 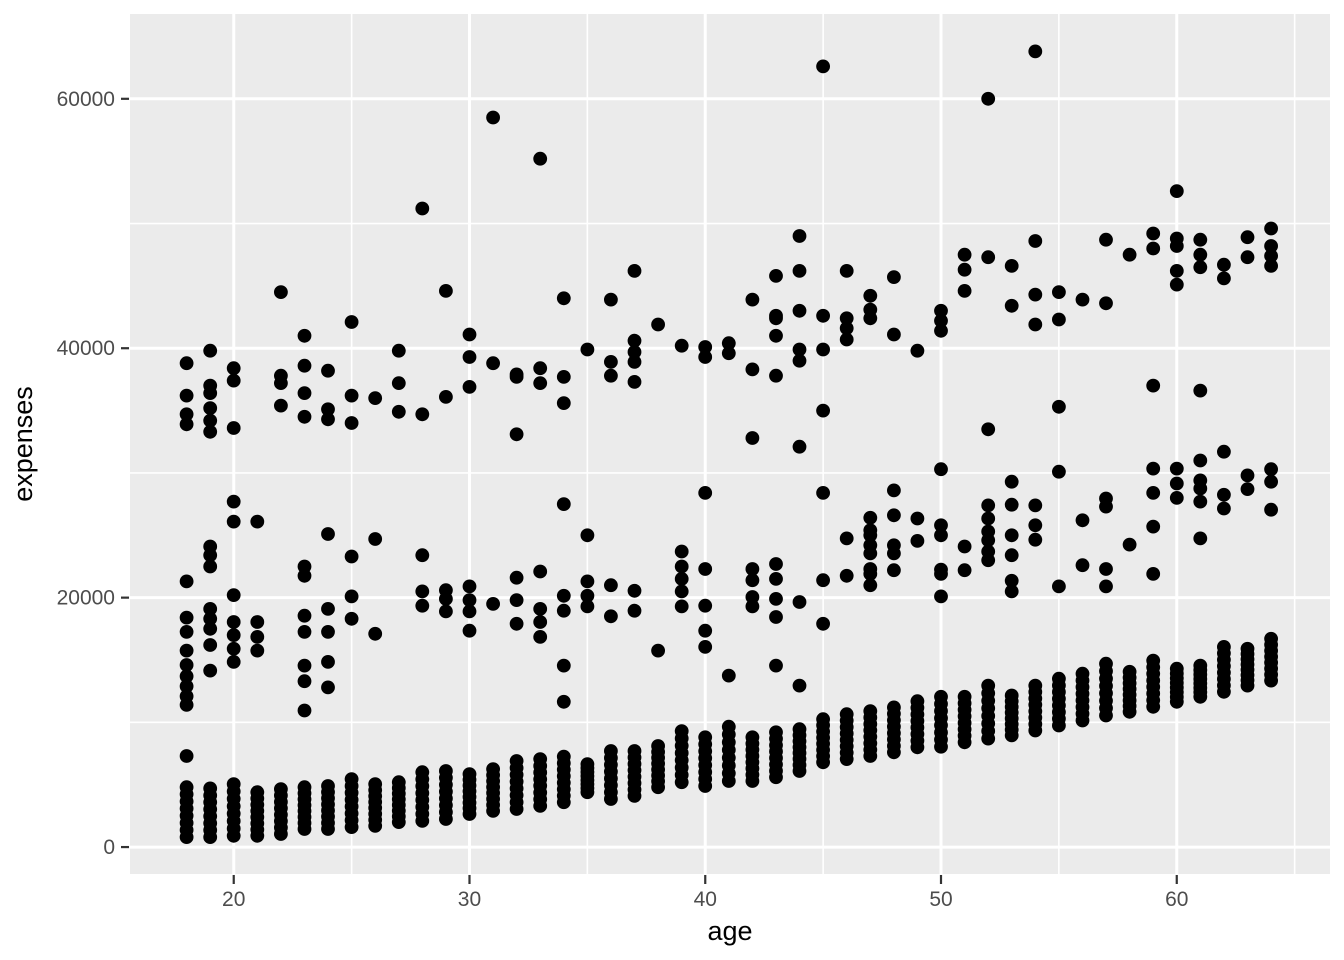 What do you see at coordinates (705, 899) in the screenshot?
I see `x-tick-label: 40` at bounding box center [705, 899].